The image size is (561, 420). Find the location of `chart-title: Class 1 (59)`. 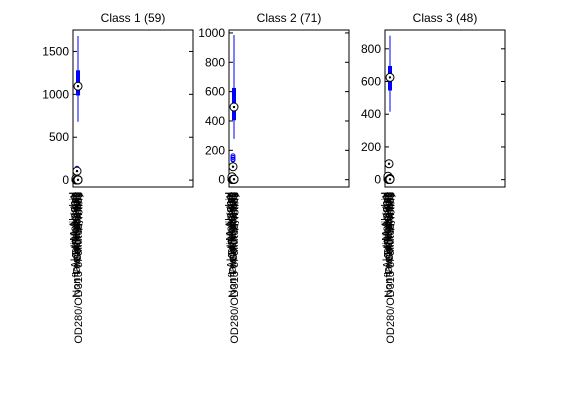

chart-title: Class 1 (59) is located at coordinates (133, 18).